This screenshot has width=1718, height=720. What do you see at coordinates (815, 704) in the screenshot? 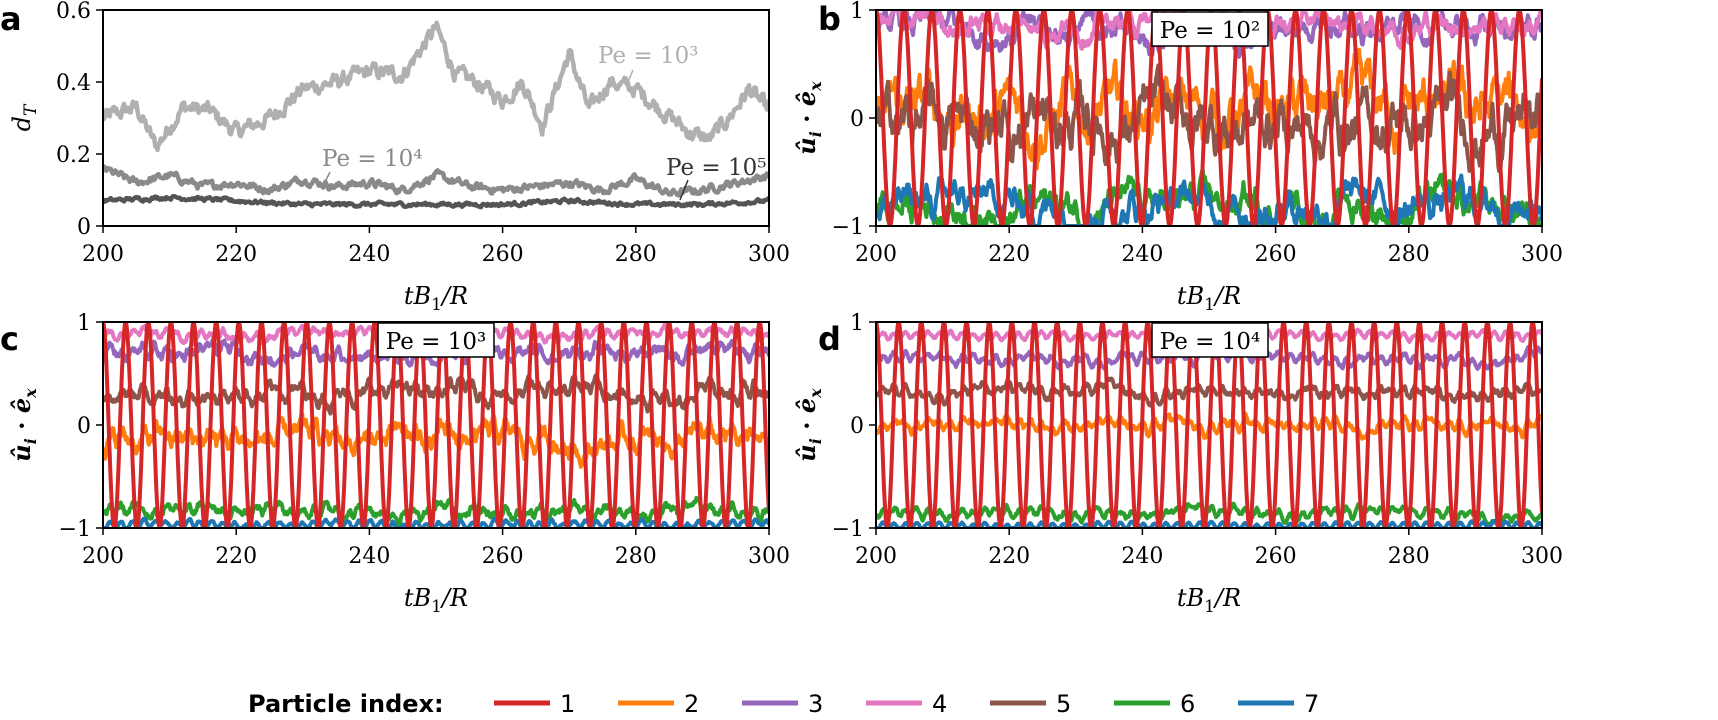
I see `legend-label: 3` at bounding box center [815, 704].